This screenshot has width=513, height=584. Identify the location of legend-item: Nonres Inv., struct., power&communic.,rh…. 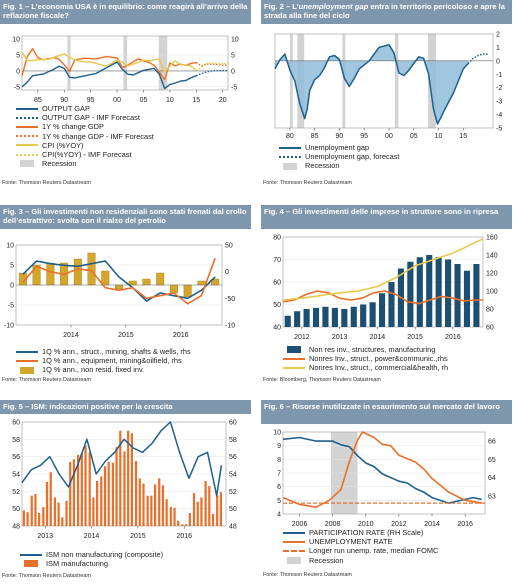
(365, 358).